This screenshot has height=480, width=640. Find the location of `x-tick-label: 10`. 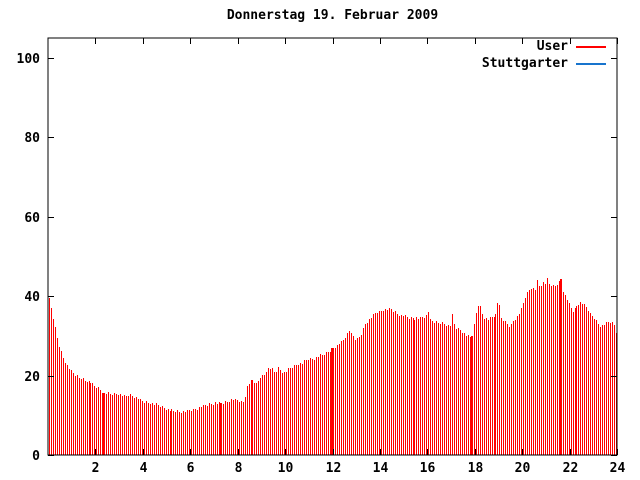

x-tick-label: 10 is located at coordinates (286, 468).